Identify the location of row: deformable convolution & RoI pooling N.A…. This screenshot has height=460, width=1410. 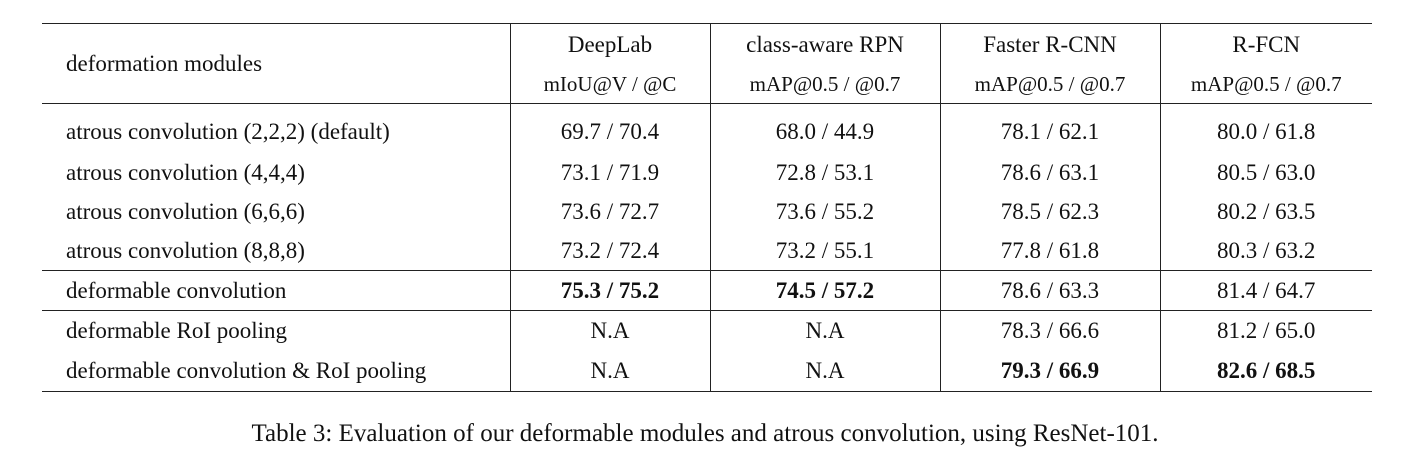
(707, 371).